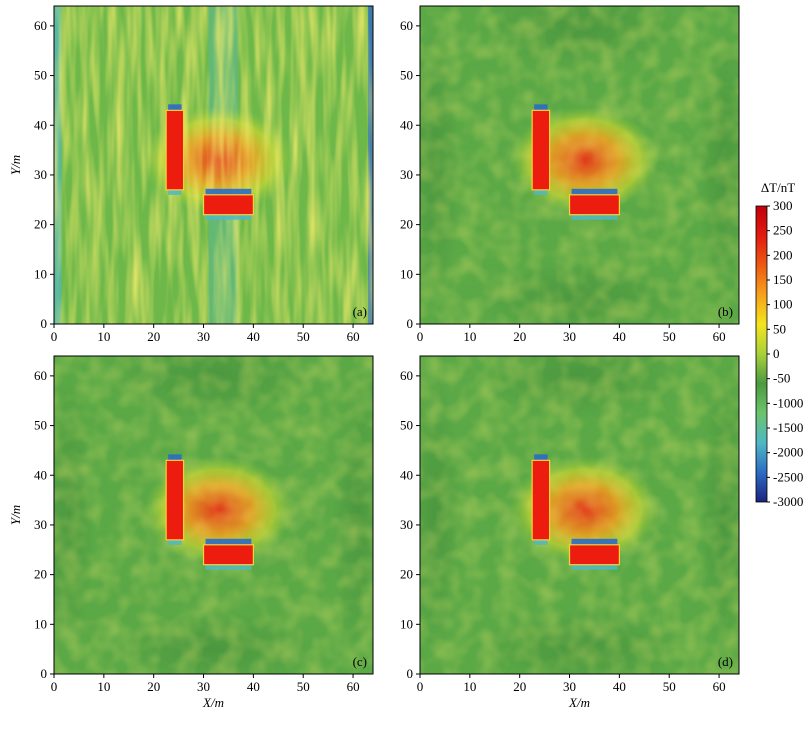  What do you see at coordinates (788, 452) in the screenshot?
I see `colorbar-tick-label: -2000` at bounding box center [788, 452].